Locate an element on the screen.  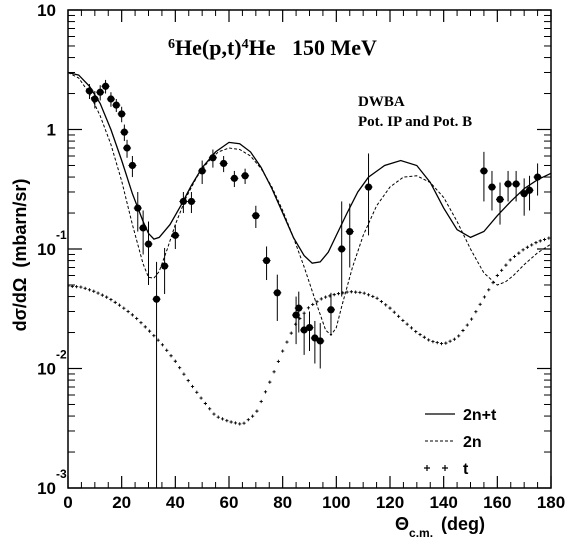
y-tick-exponent: -2 is located at coordinates (61, 355).